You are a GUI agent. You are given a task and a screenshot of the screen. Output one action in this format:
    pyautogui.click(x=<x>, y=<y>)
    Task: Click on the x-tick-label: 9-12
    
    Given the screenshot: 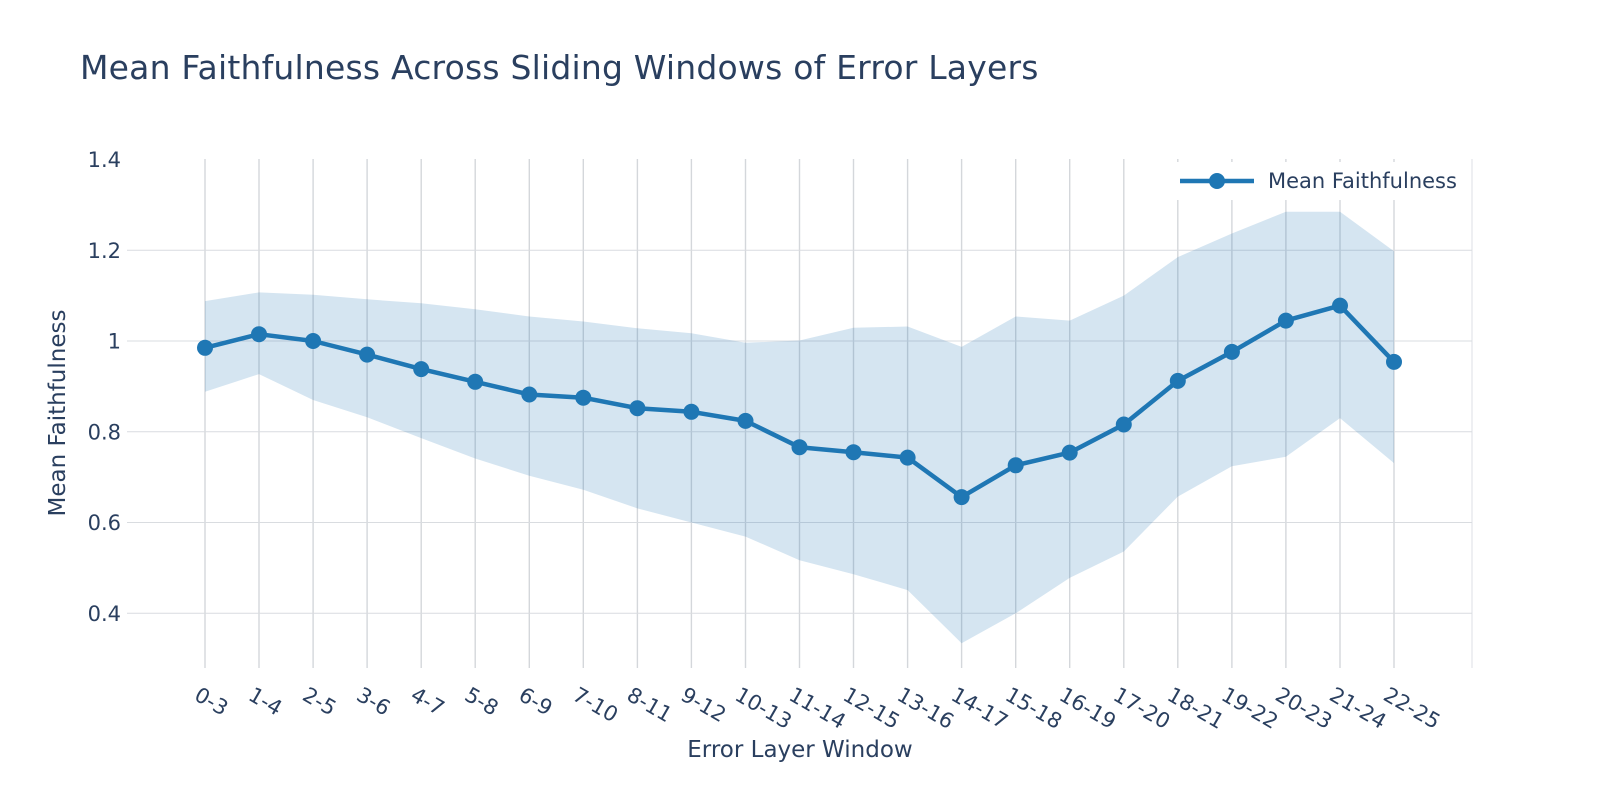 What is the action you would take?
    pyautogui.click(x=703, y=705)
    